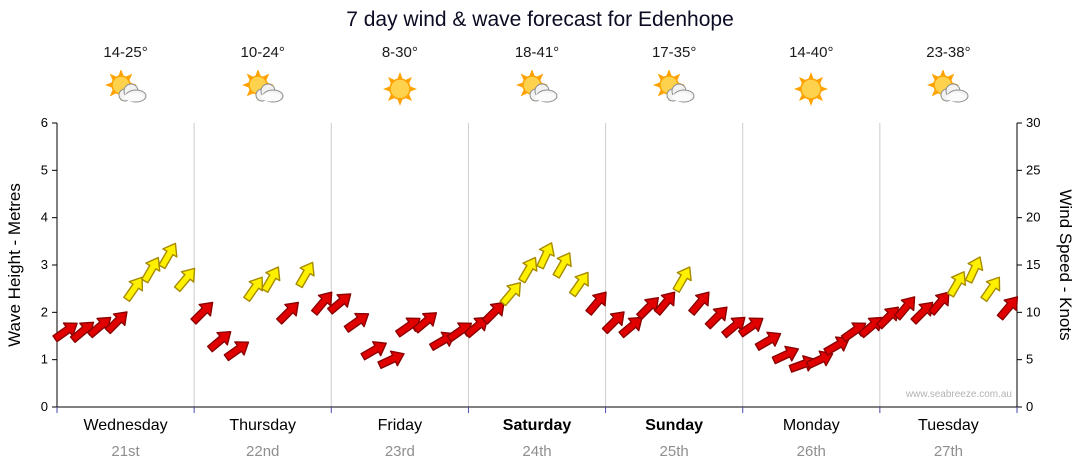 The image size is (1080, 475). Describe the element at coordinates (811, 451) in the screenshot. I see `day-date: 26th` at that location.